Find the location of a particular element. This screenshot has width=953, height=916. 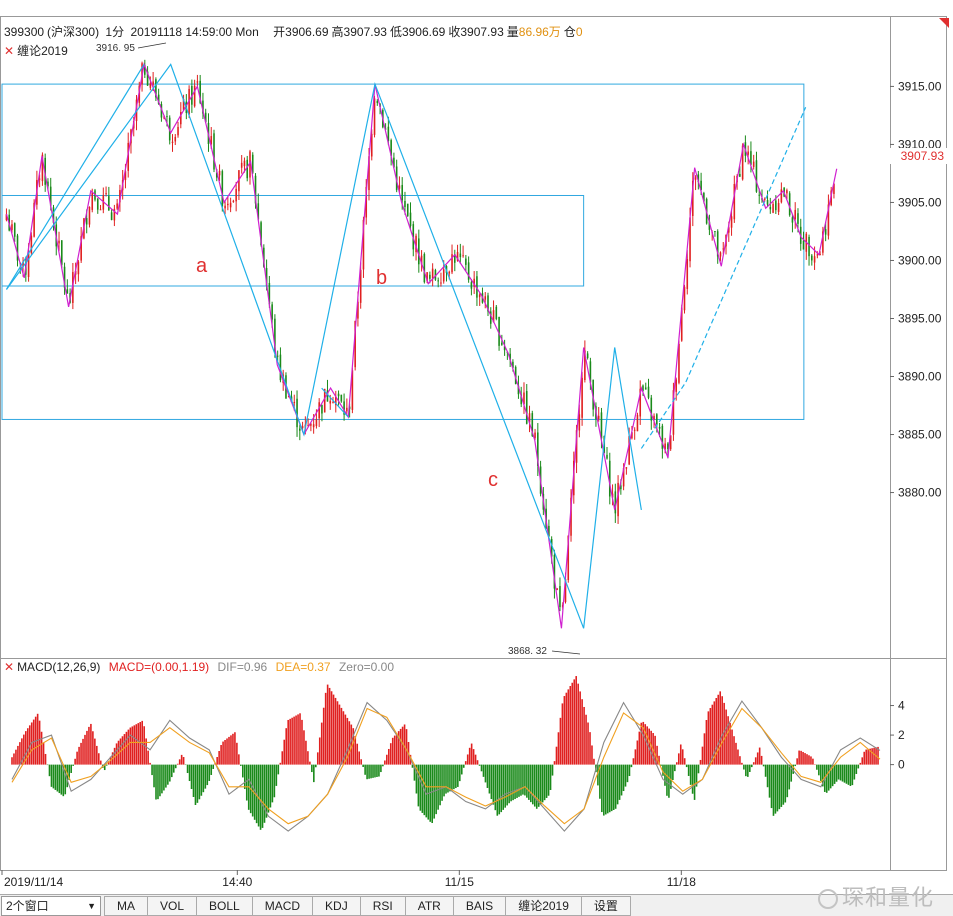

close-indicator-icon: ✕ is located at coordinates (9, 51).